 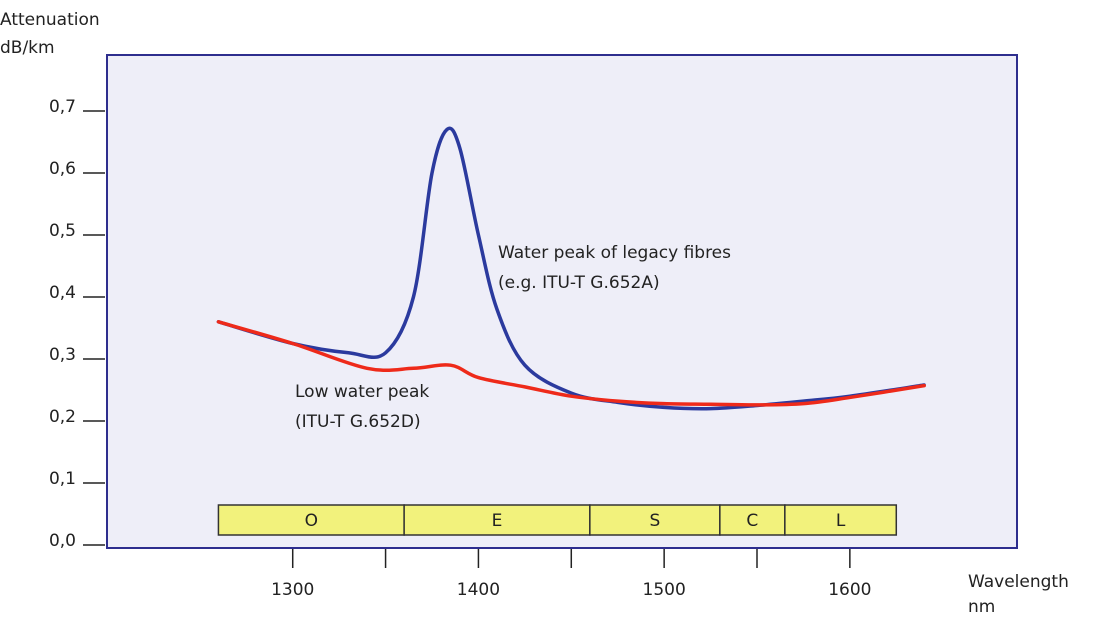 I want to click on annotation: (e.g. ITU-T G.652A), so click(x=579, y=283).